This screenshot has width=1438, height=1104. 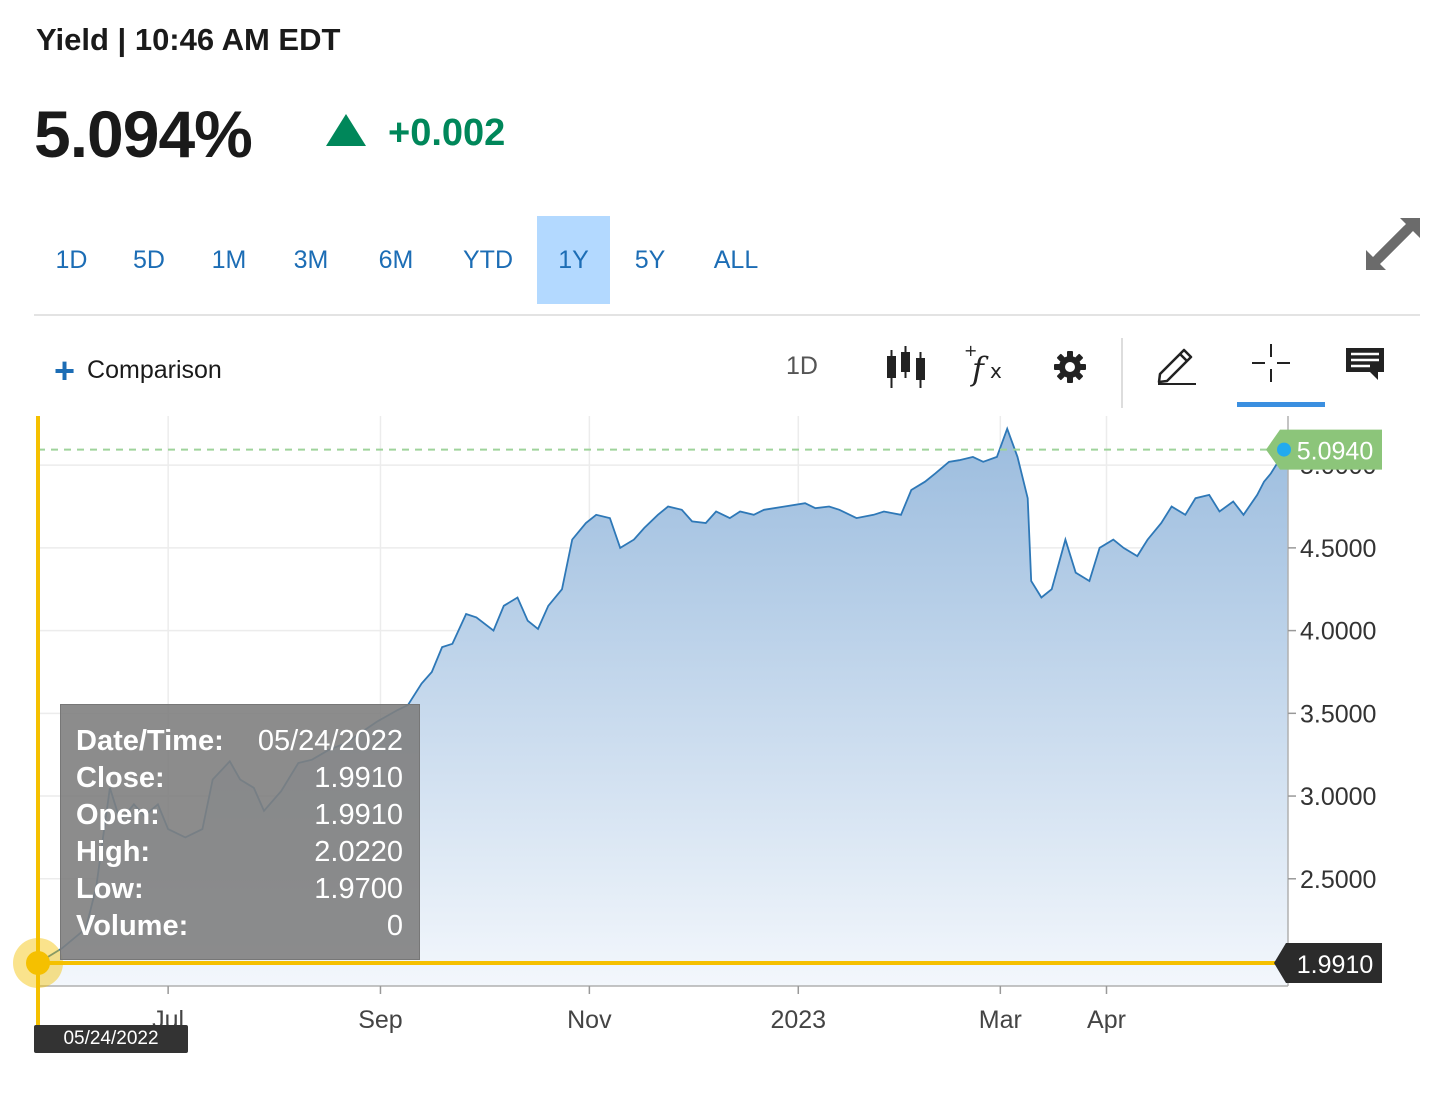 What do you see at coordinates (65, 370) in the screenshot?
I see `plus-icon: +` at bounding box center [65, 370].